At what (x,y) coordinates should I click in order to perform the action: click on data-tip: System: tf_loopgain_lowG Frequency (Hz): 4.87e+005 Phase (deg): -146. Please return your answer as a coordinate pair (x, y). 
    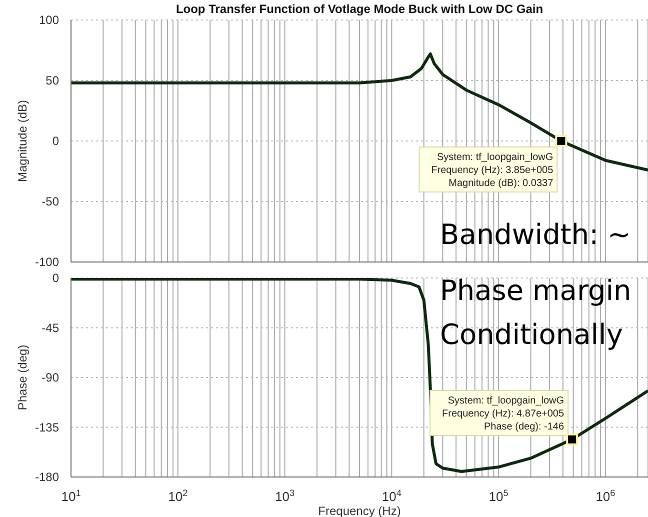
    Looking at the image, I should click on (504, 418).